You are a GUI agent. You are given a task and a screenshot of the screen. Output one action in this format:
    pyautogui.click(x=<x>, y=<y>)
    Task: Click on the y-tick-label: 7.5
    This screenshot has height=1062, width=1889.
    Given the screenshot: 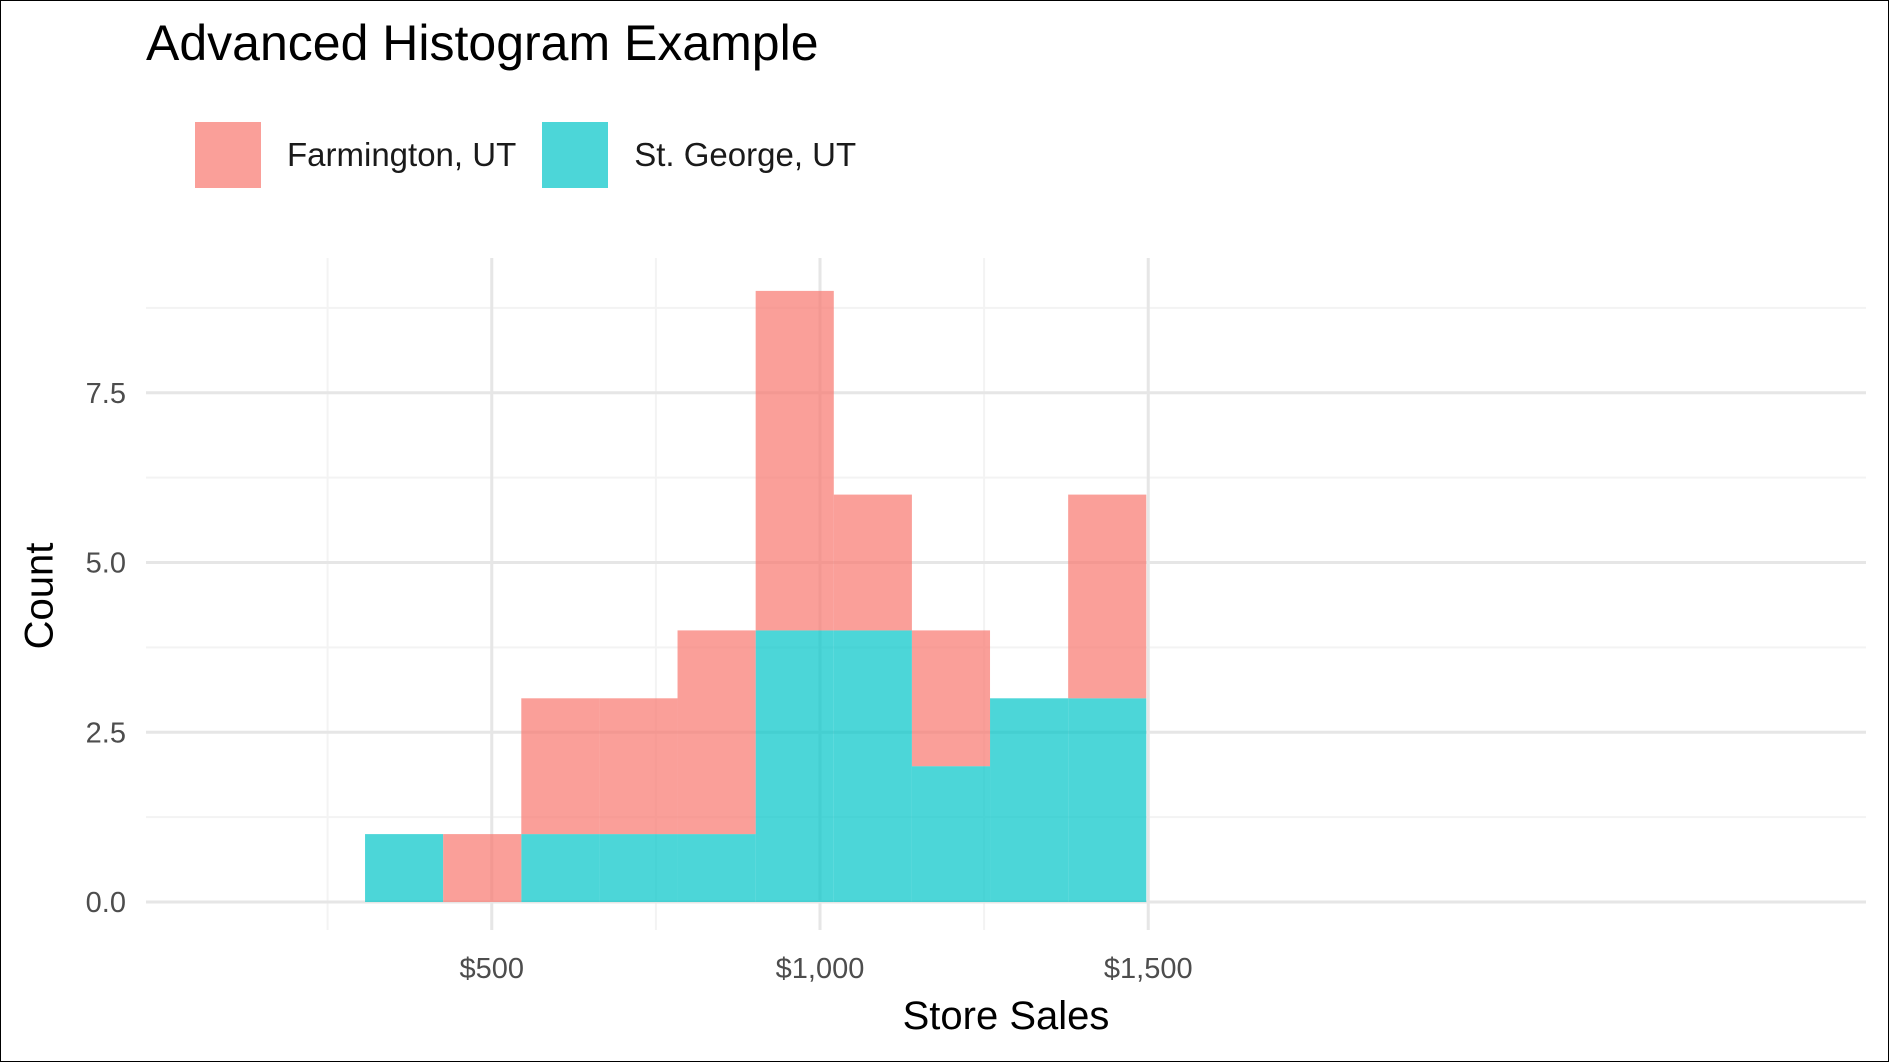 What is the action you would take?
    pyautogui.click(x=106, y=394)
    